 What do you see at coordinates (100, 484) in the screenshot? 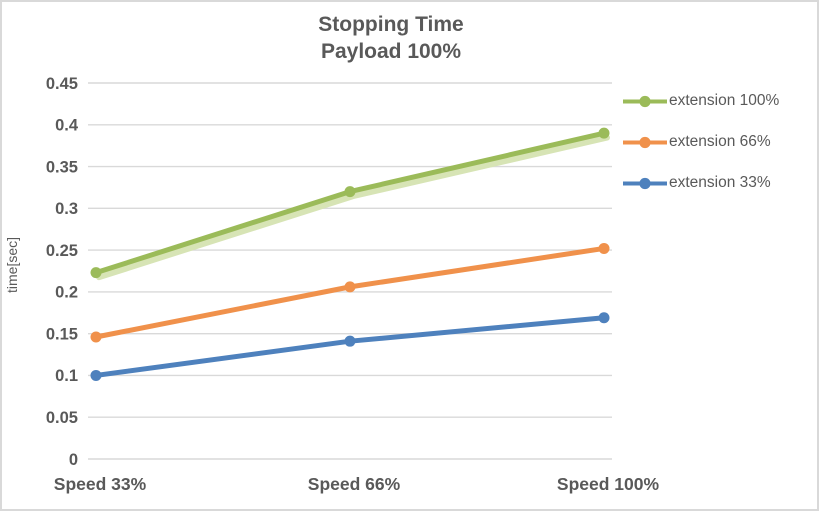
I see `x-tick-label: Speed 33%` at bounding box center [100, 484].